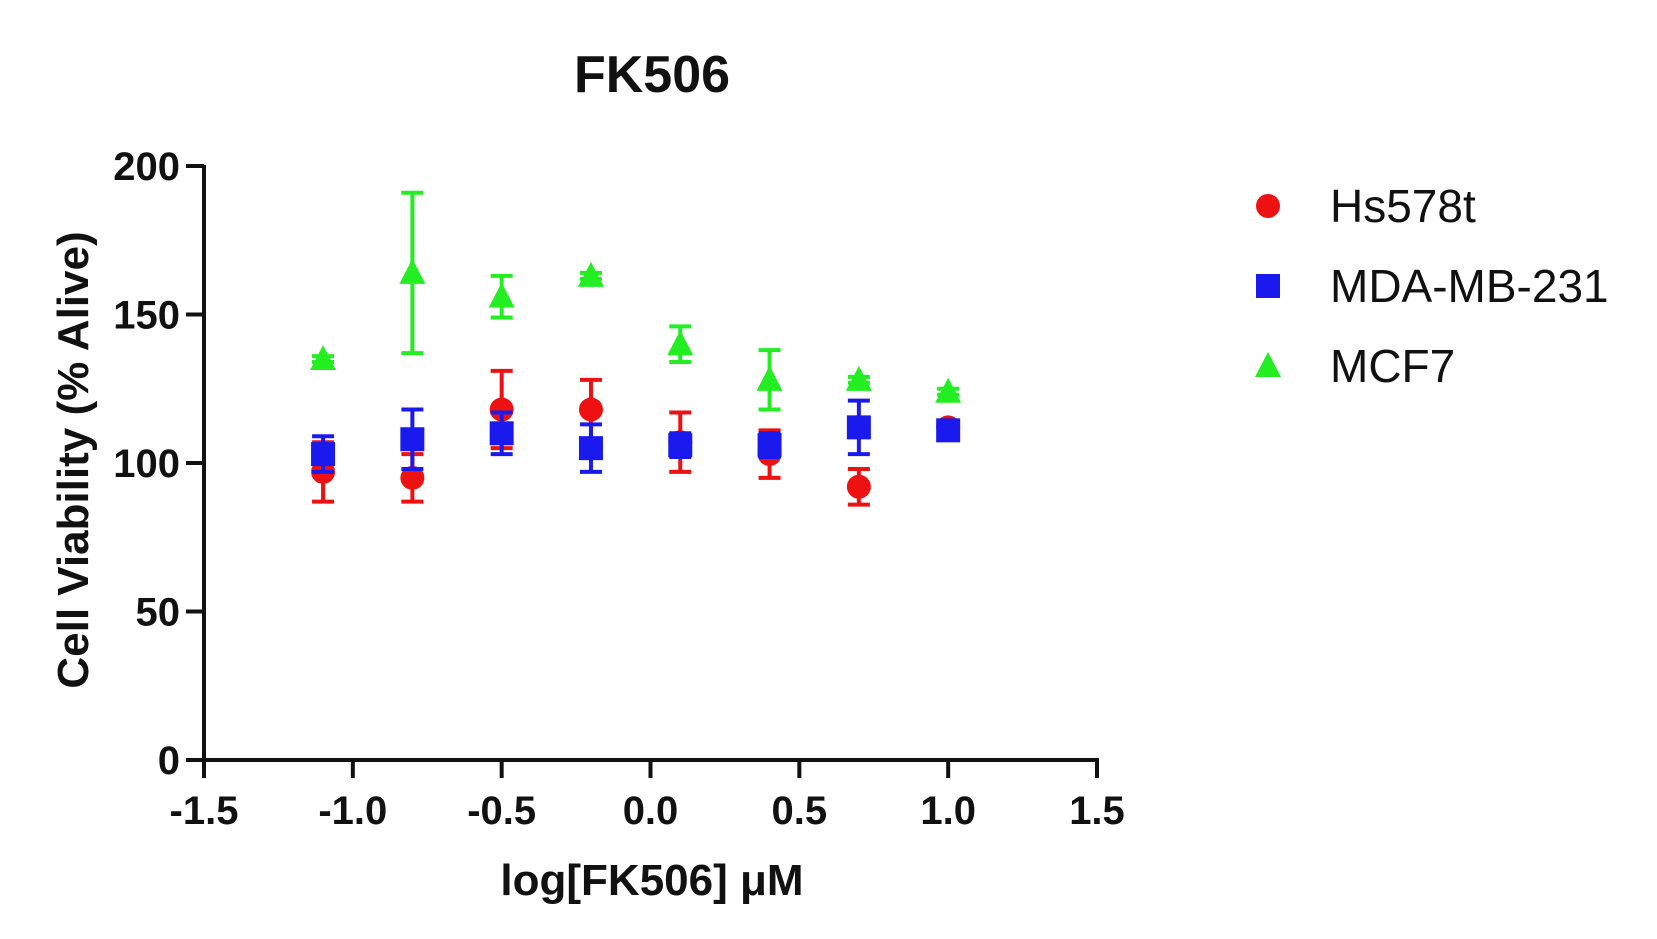 The width and height of the screenshot is (1657, 939). Describe the element at coordinates (146, 167) in the screenshot. I see `y-tick-label: 200` at that location.